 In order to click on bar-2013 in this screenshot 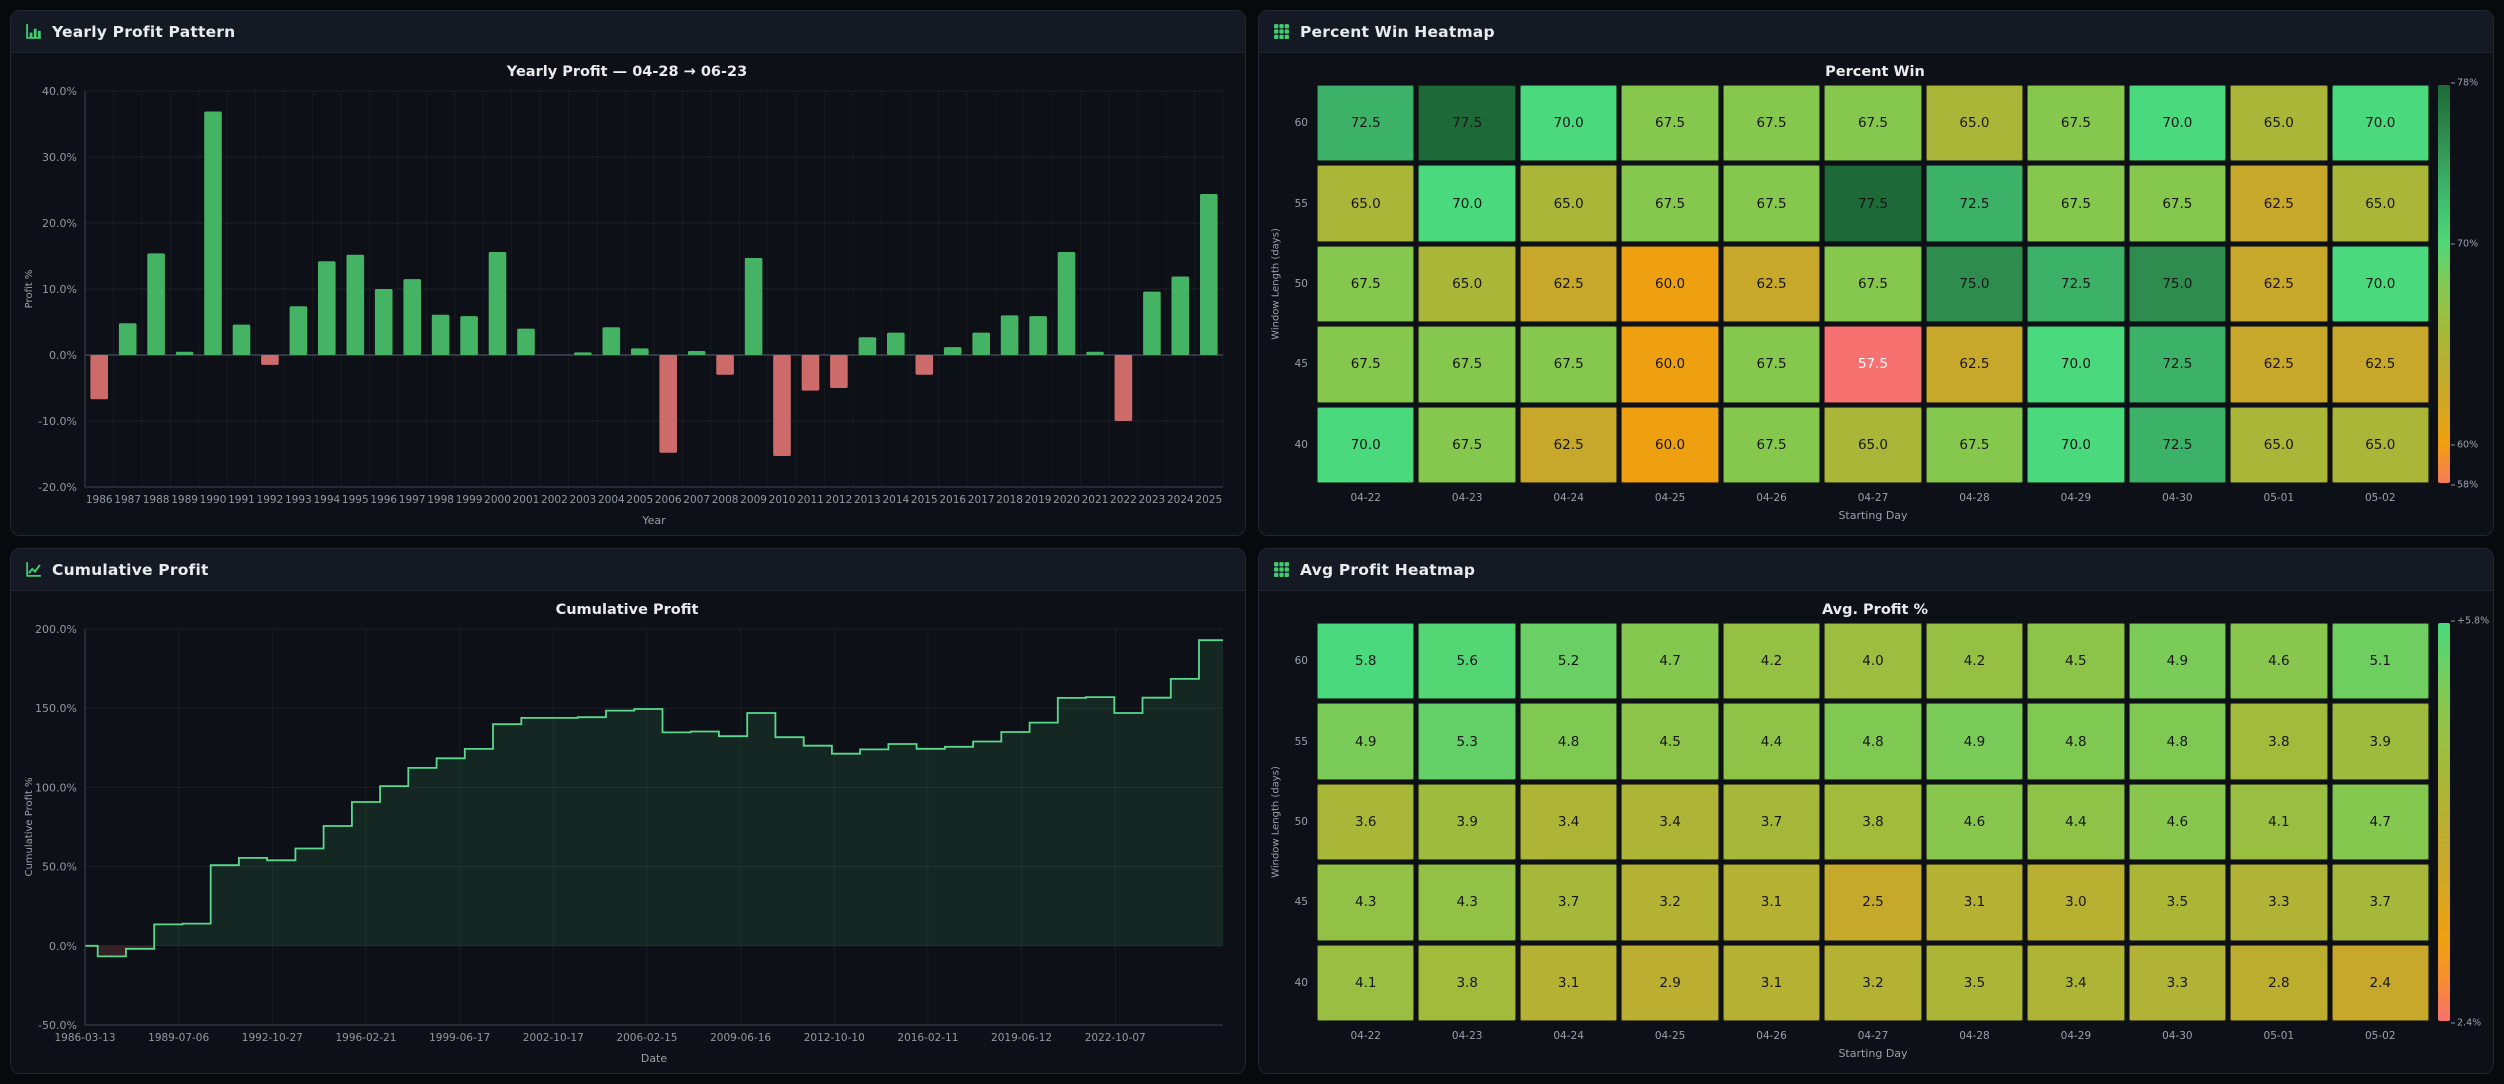, I will do `click(867, 346)`.